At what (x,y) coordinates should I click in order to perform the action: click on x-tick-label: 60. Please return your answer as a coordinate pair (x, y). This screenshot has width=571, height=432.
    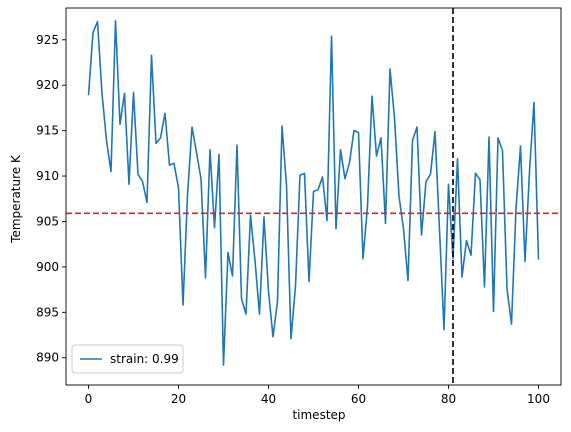
    Looking at the image, I should click on (358, 399).